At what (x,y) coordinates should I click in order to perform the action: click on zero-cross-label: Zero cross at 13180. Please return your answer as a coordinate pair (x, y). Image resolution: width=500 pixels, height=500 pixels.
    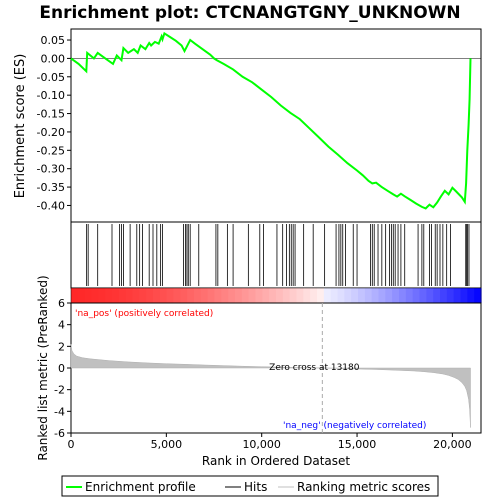
    Looking at the image, I should click on (314, 368).